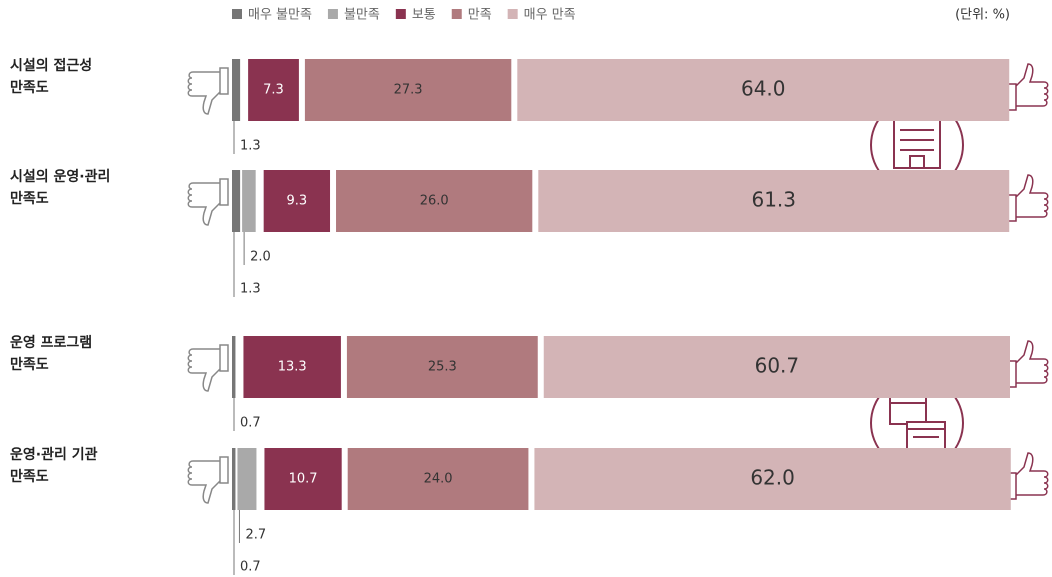 Image resolution: width=1052 pixels, height=577 pixels. I want to click on value-label: 26.0, so click(434, 201).